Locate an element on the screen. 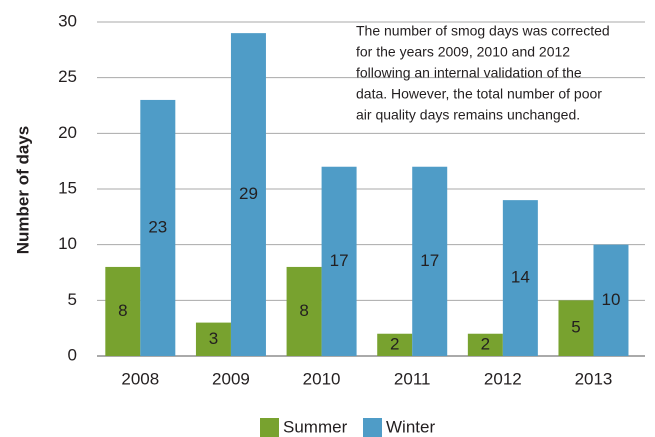 The height and width of the screenshot is (437, 655). data-label: 14 is located at coordinates (520, 277).